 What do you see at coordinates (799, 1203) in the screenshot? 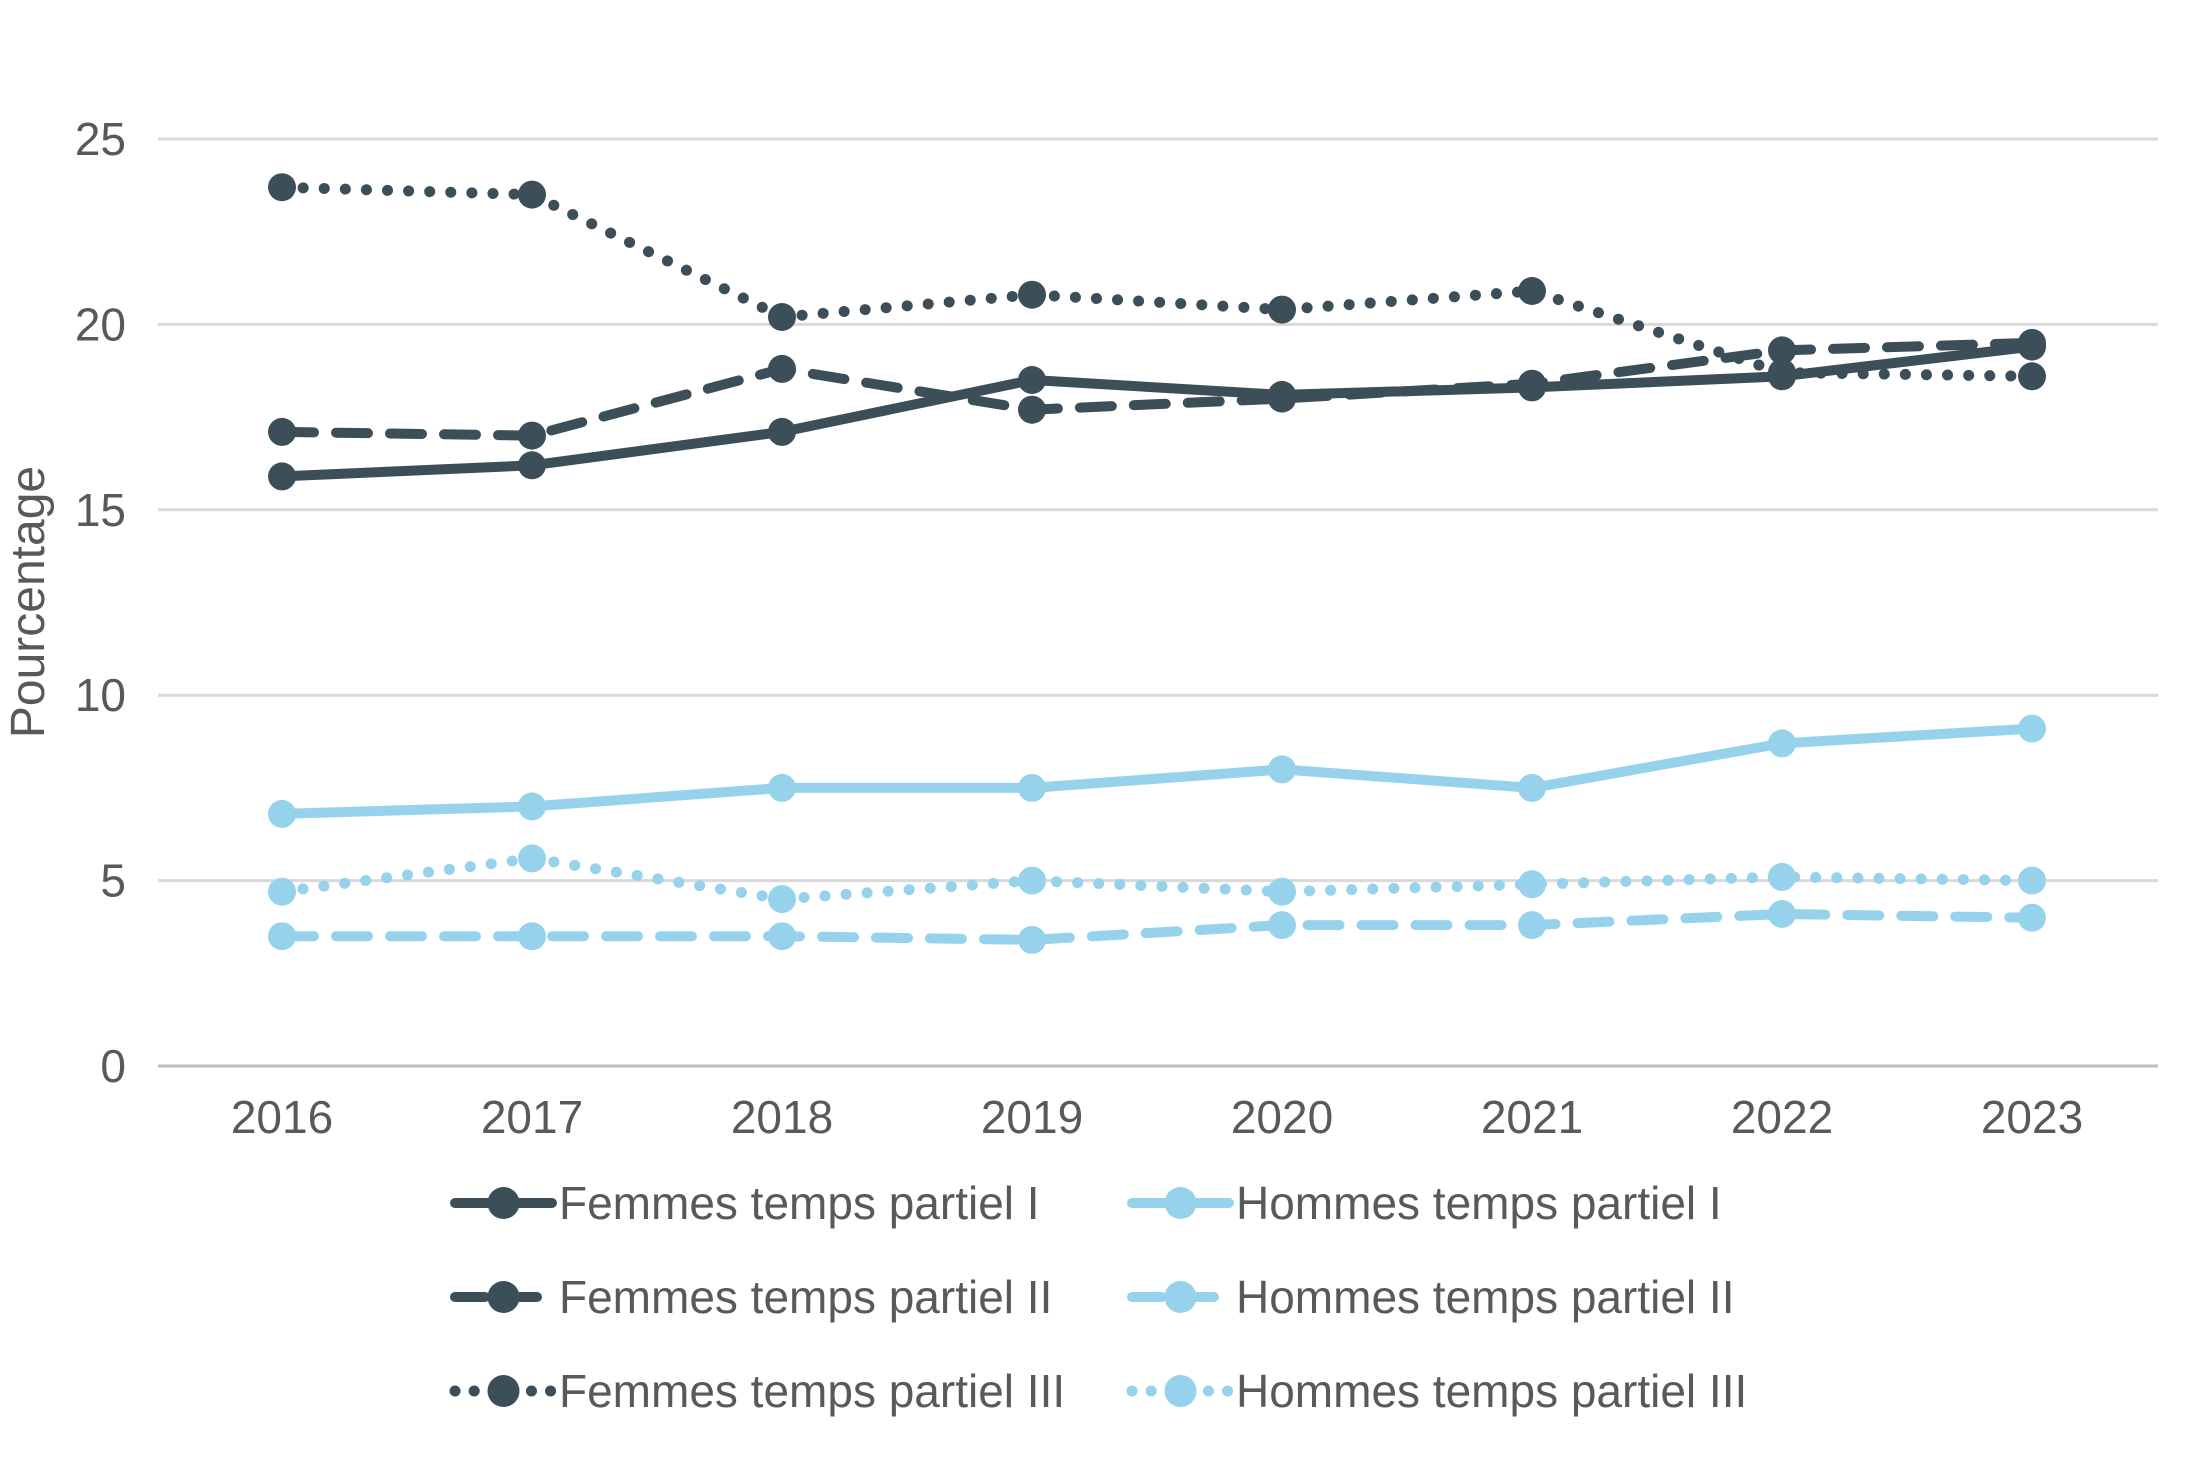
I see `legend-label: Femmes temps partiel I` at bounding box center [799, 1203].